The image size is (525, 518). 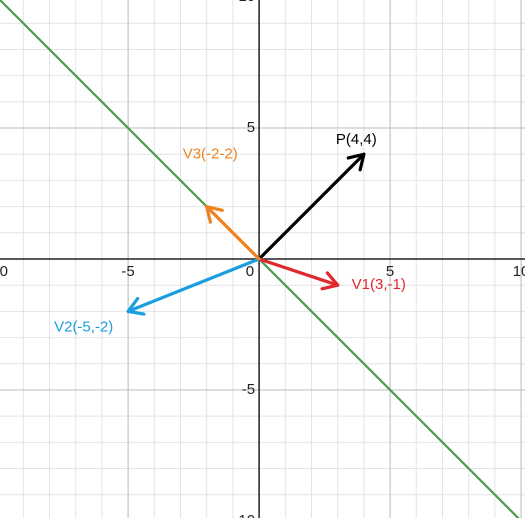 What do you see at coordinates (250, 271) in the screenshot?
I see `x-tick-label: 0` at bounding box center [250, 271].